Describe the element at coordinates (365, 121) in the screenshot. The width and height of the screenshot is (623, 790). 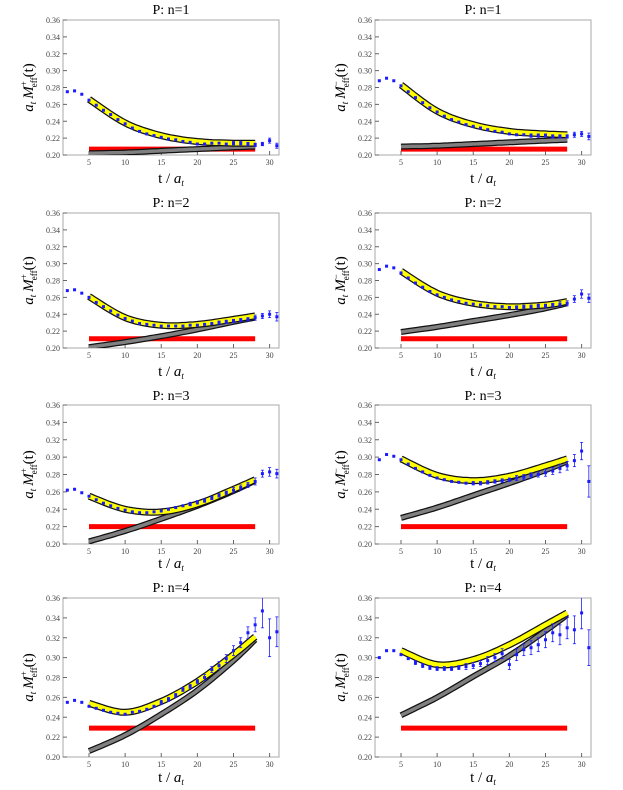
I see `y-tick-label: 0.24` at that location.